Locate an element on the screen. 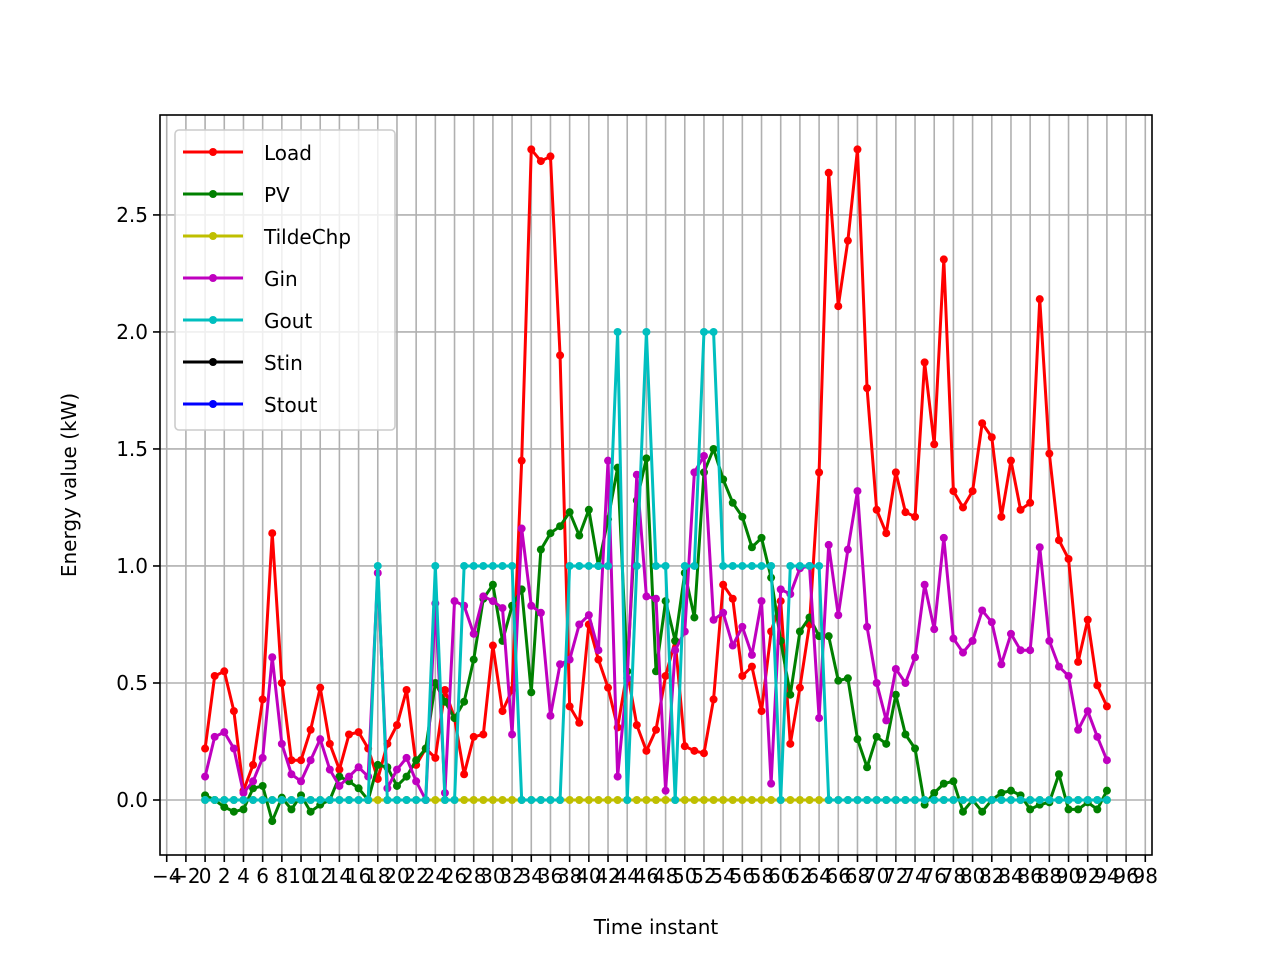  legend-label: TildeChp is located at coordinates (307, 237).